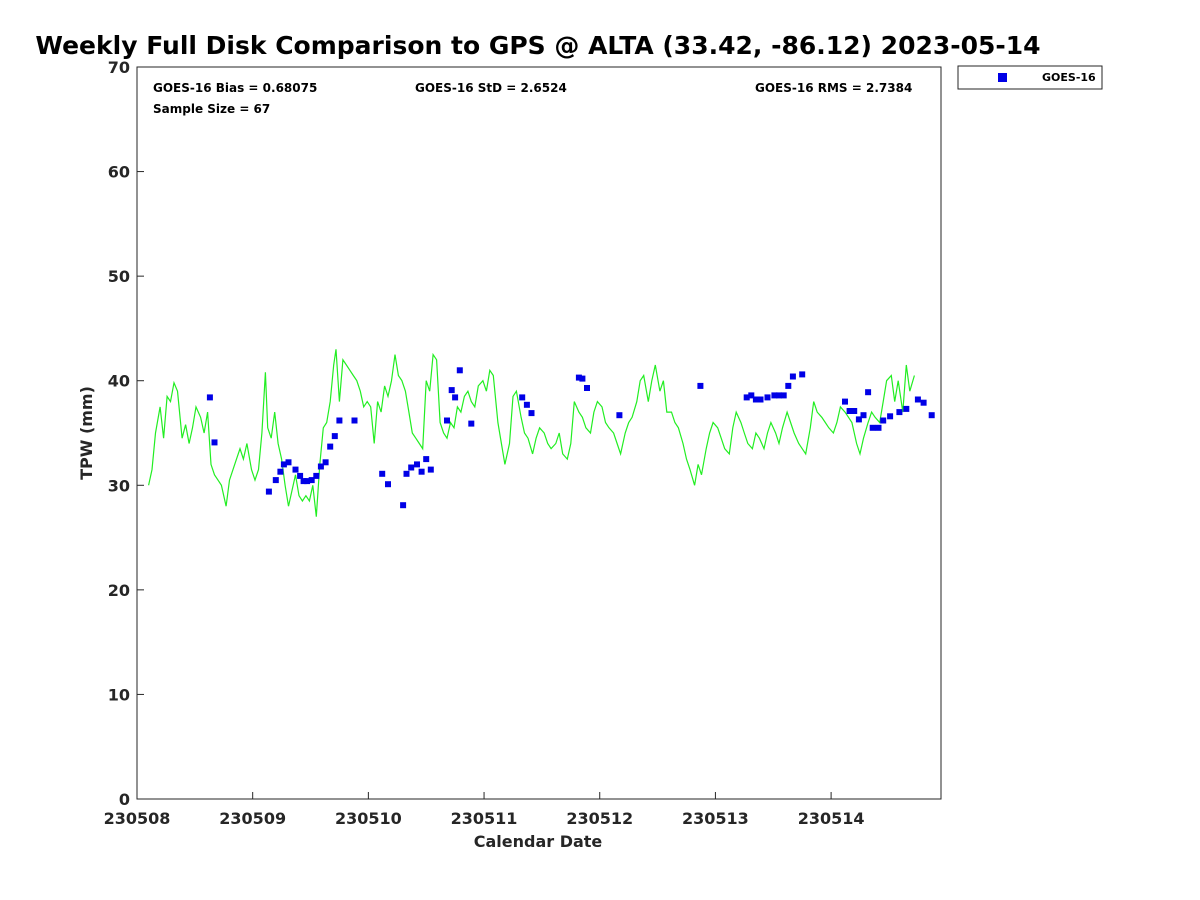 The width and height of the screenshot is (1200, 900). I want to click on y-tick-label: 30, so click(119, 485).